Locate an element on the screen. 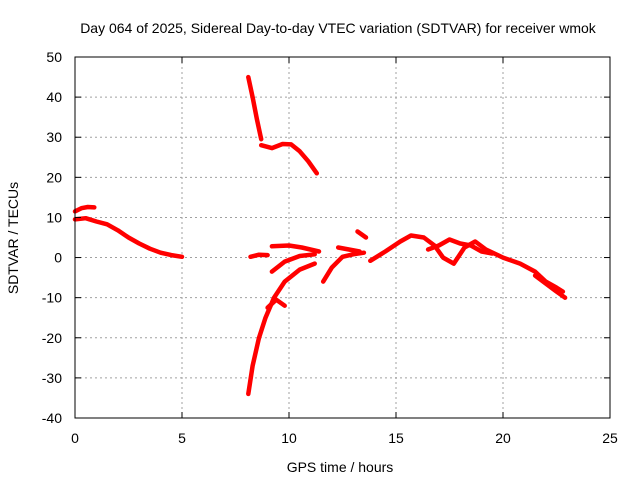 This screenshot has width=640, height=480. y-tick-label: 10 is located at coordinates (54, 217).